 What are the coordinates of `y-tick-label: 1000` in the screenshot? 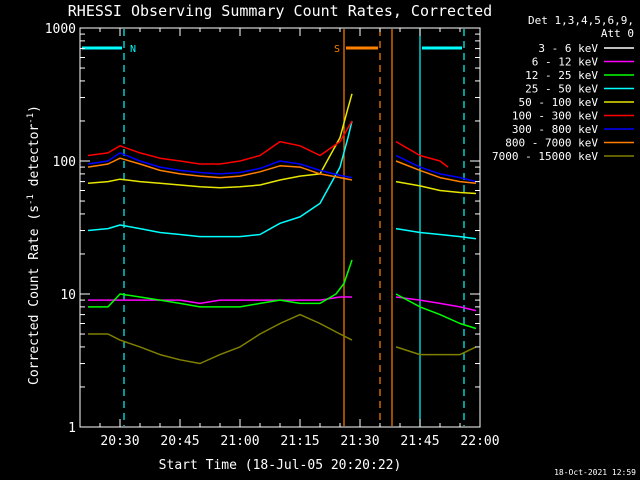 It's located at (60, 29).